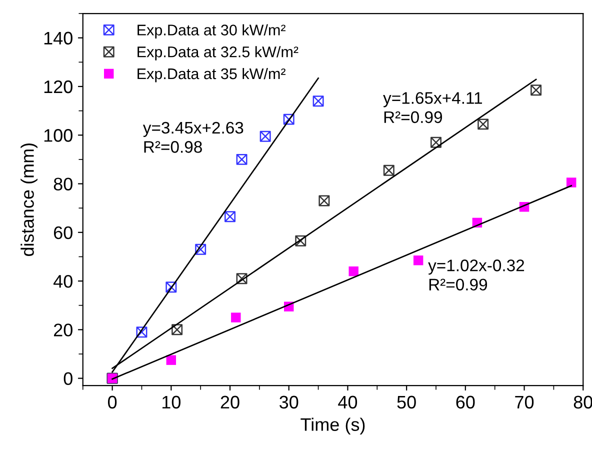 Image resolution: width=592 pixels, height=451 pixels. What do you see at coordinates (218, 53) in the screenshot?
I see `legend-label: Exp.Data at 32.5 kW/m²` at bounding box center [218, 53].